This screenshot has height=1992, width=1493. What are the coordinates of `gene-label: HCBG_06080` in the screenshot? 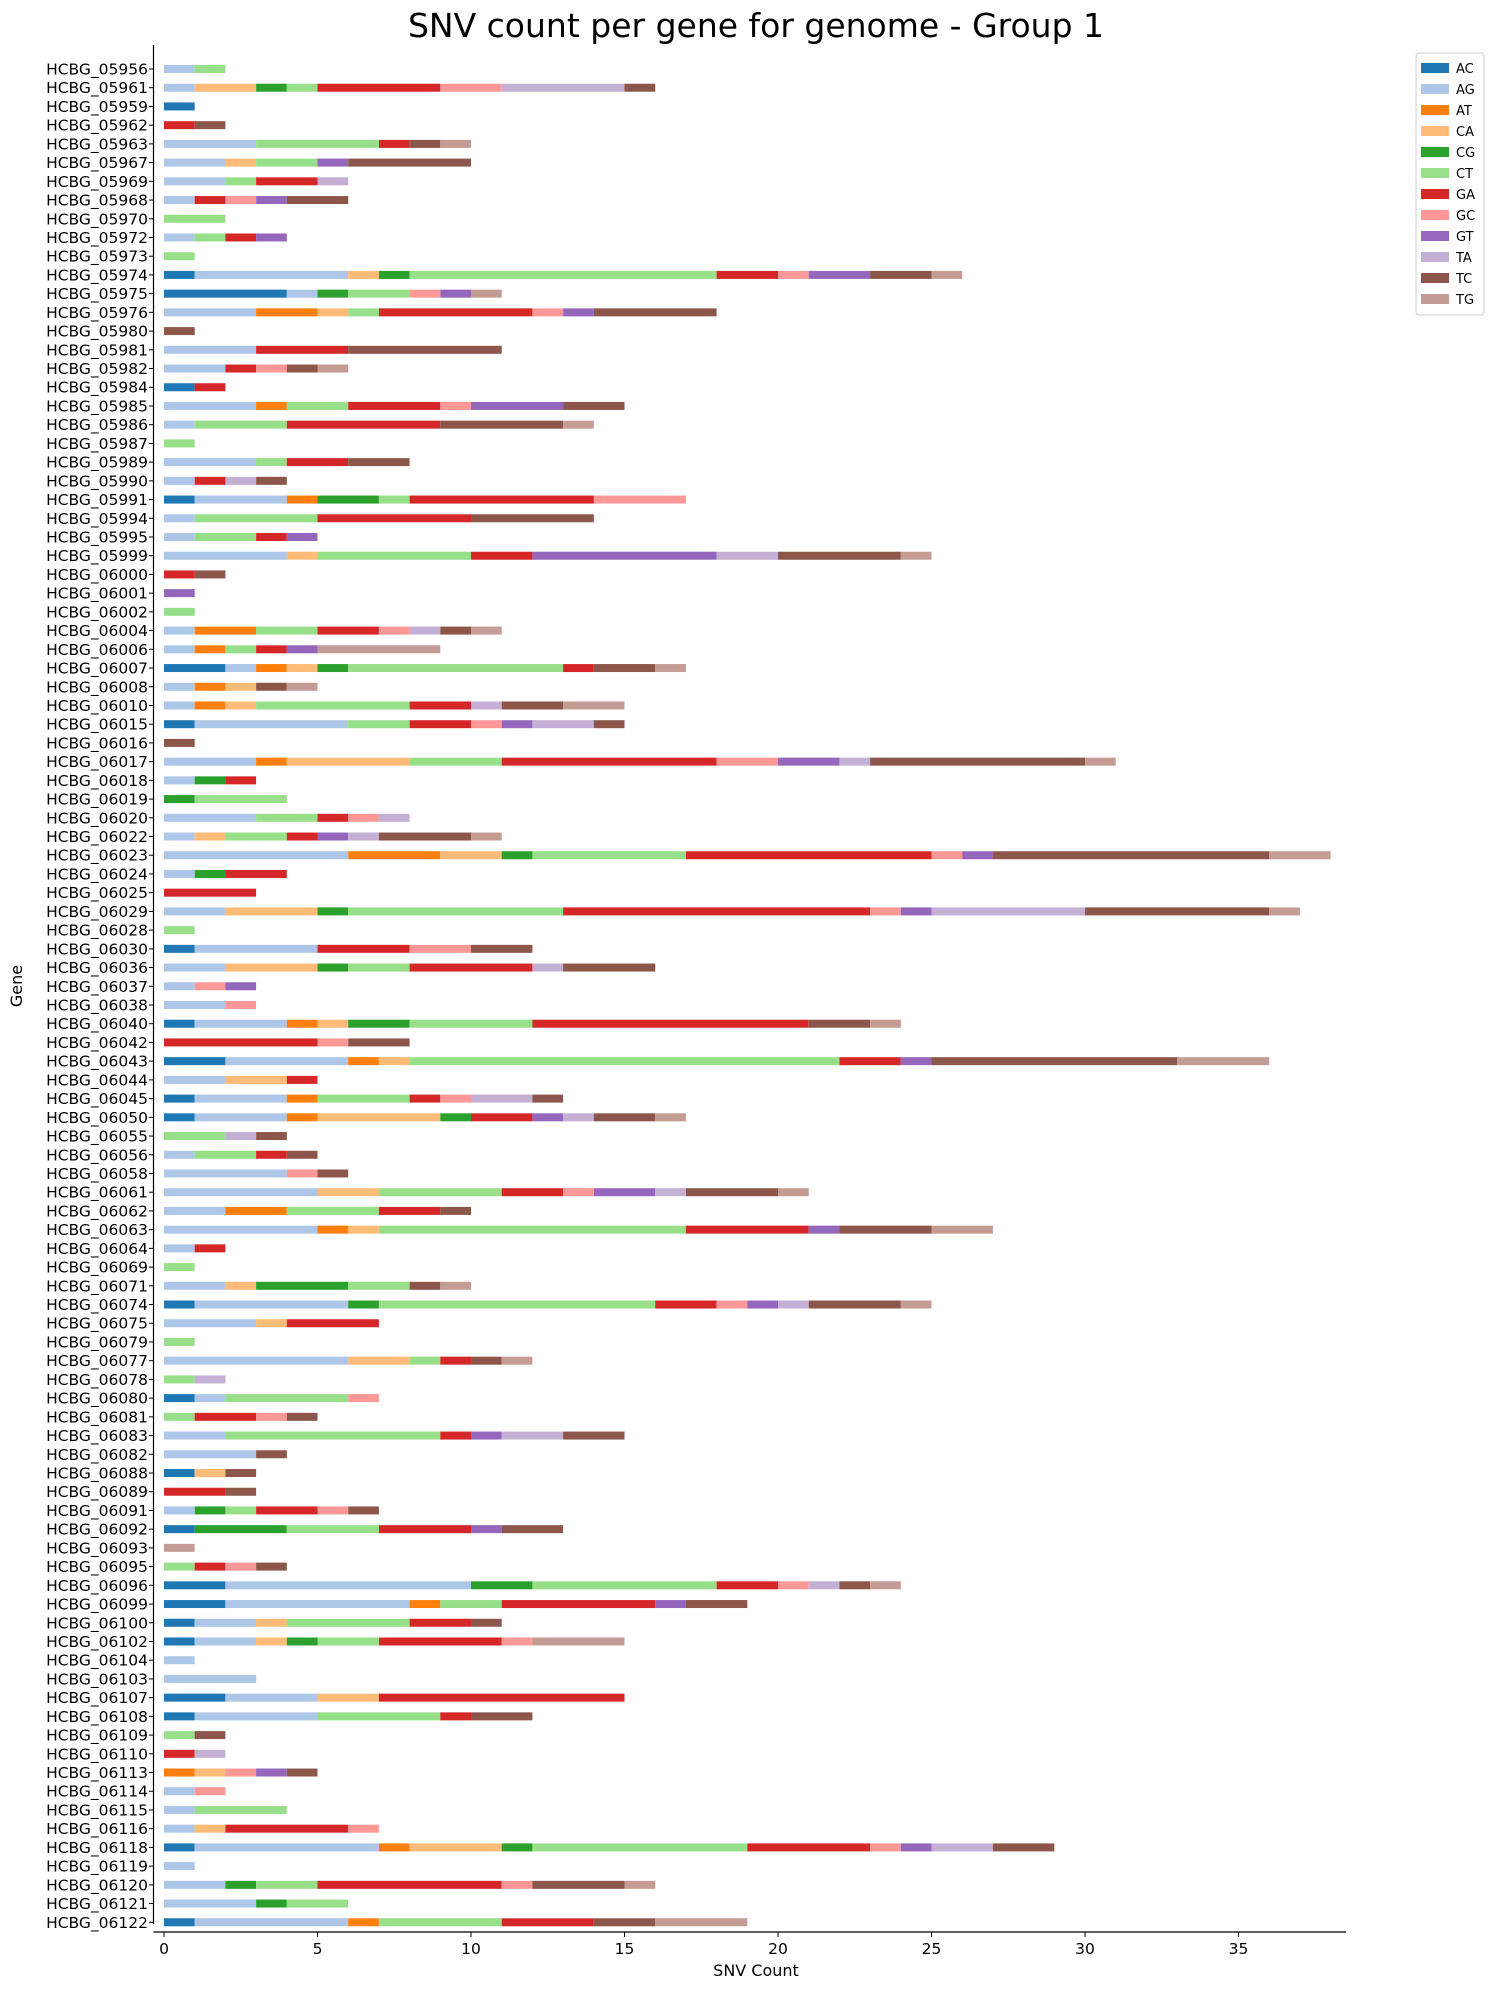 It's located at (97, 1399).